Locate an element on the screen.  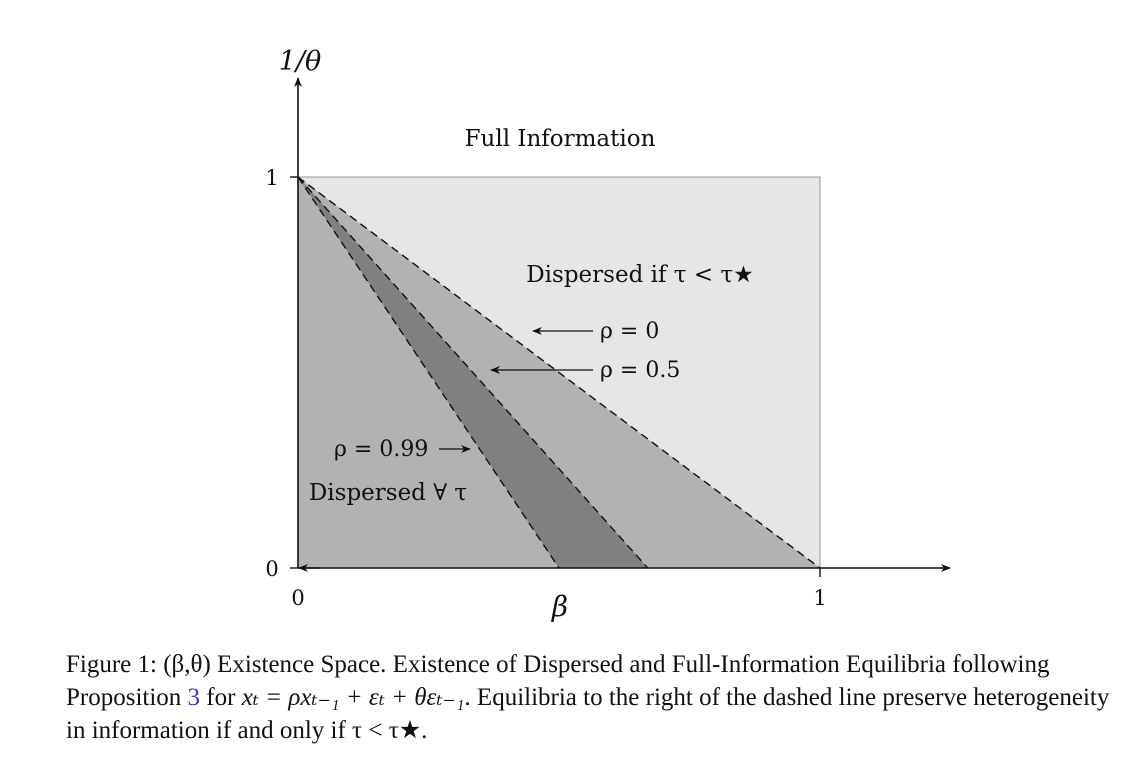
rho099-label: ρ = 0.99 is located at coordinates (381, 449).